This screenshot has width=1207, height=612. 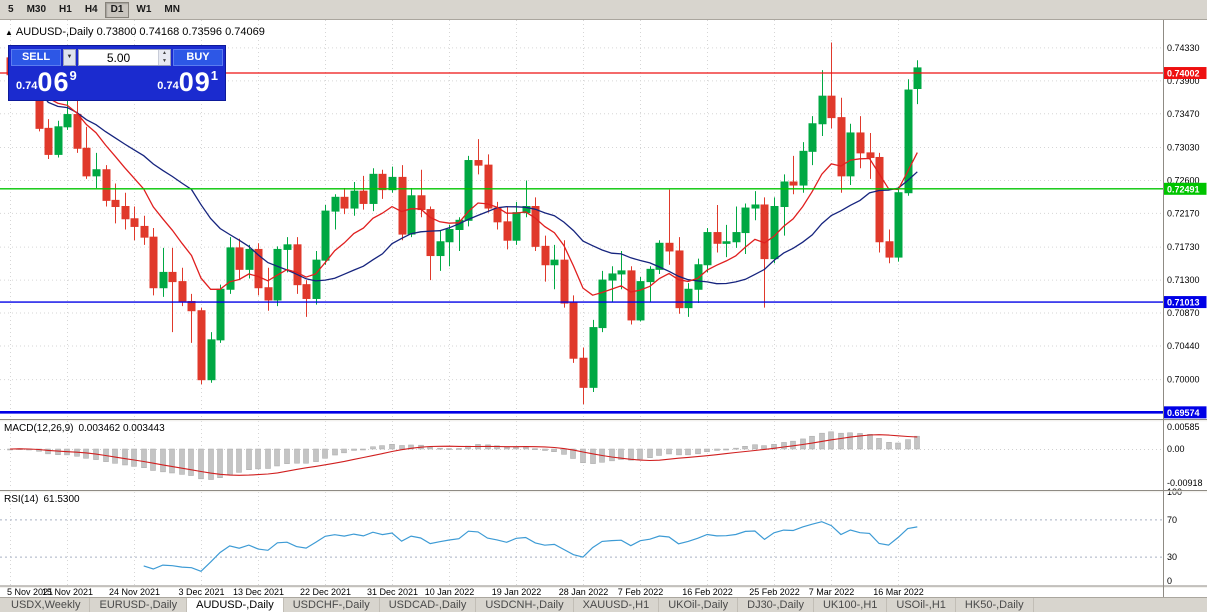 What do you see at coordinates (995, 605) in the screenshot?
I see `tab-hk50-daily: HK50-,Daily` at bounding box center [995, 605].